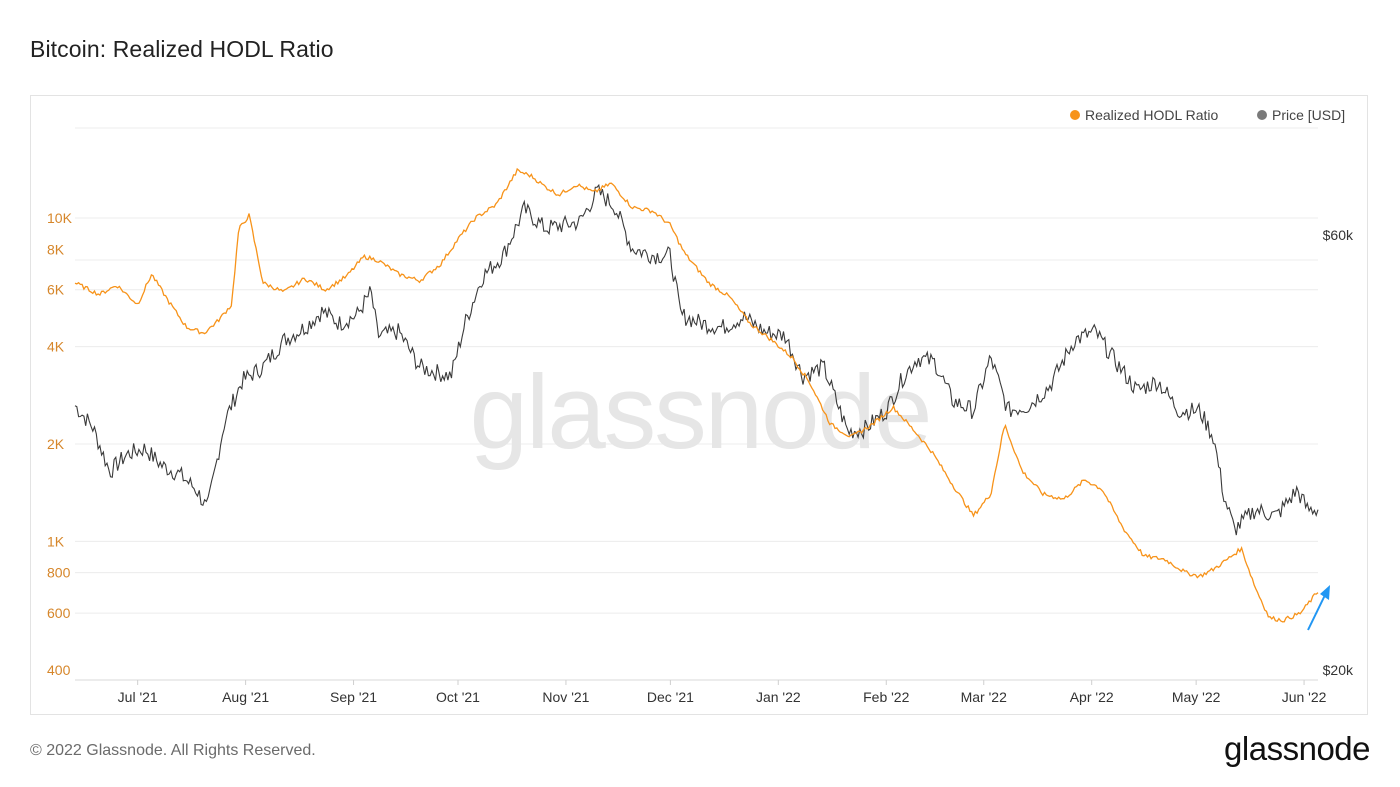 The width and height of the screenshot is (1400, 787). What do you see at coordinates (60, 218) in the screenshot?
I see `left-tick-label: 10K` at bounding box center [60, 218].